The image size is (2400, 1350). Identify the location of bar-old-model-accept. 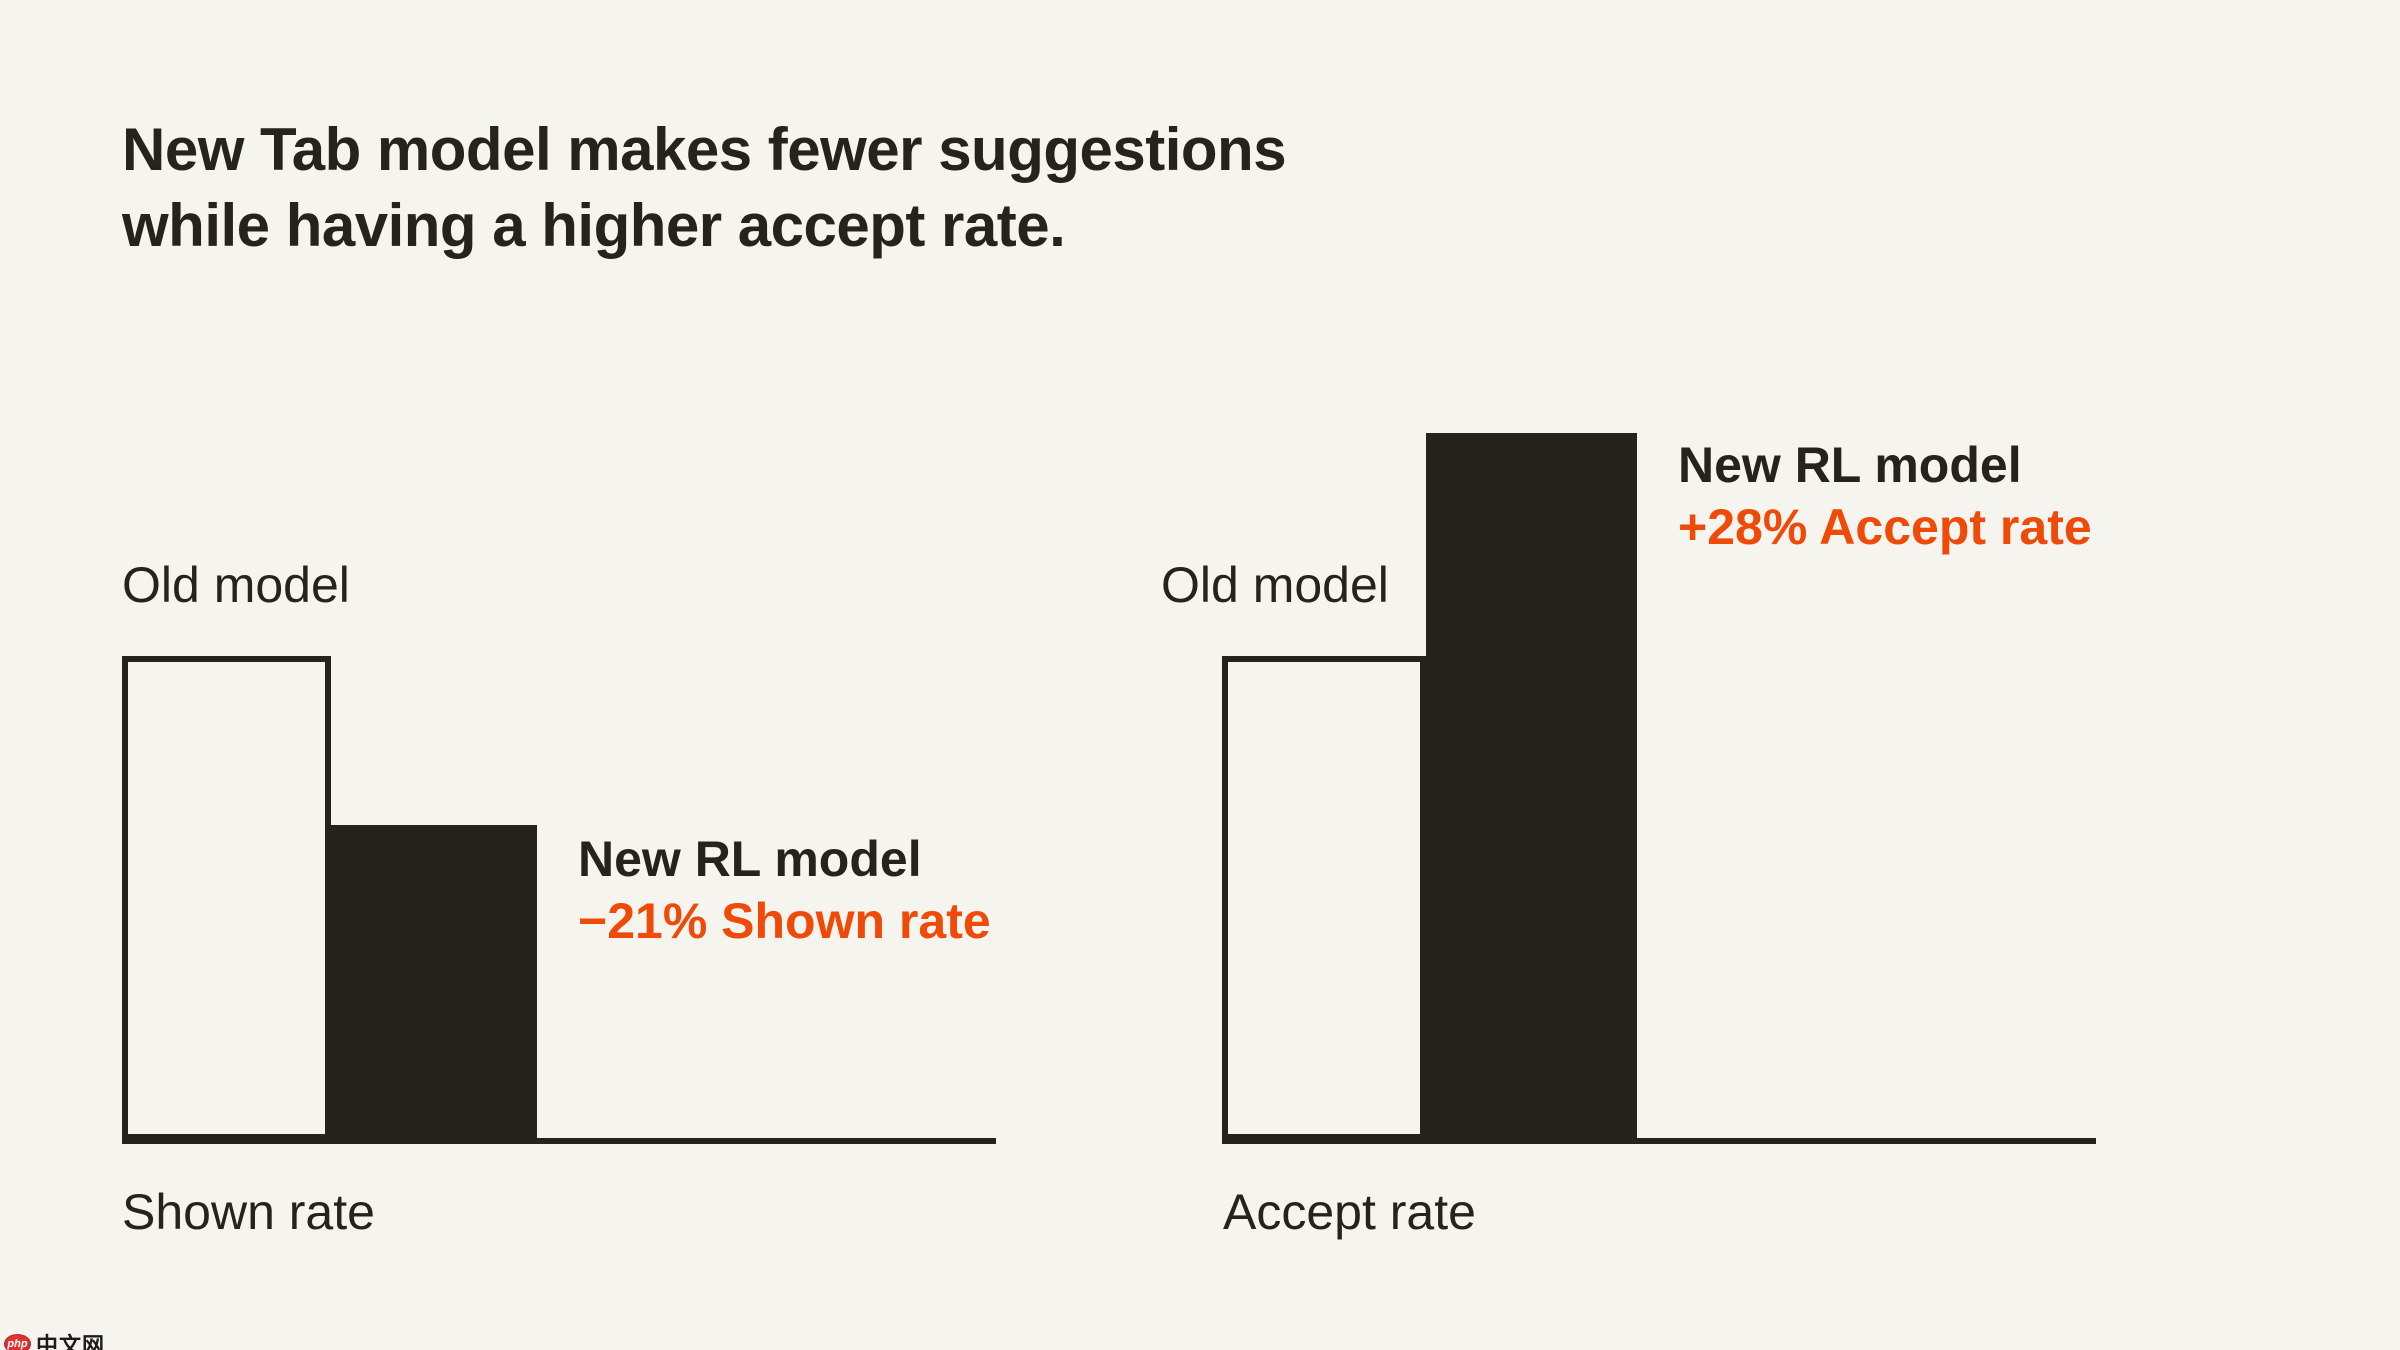
(1324, 898).